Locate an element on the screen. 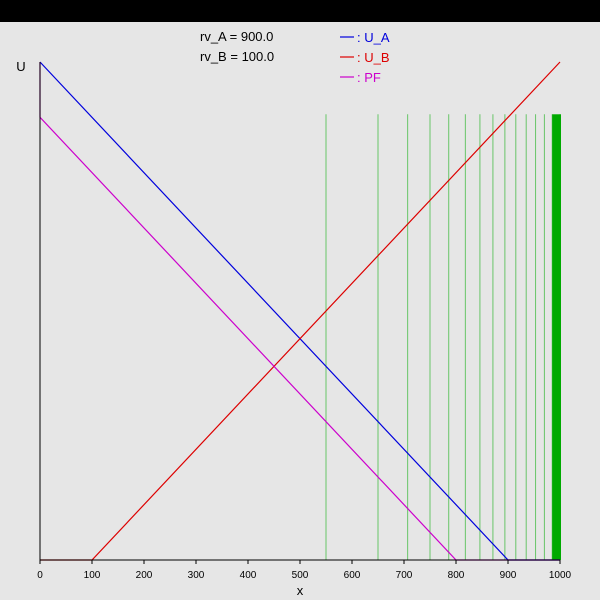 The image size is (600, 600). top-bar is located at coordinates (300, 11).